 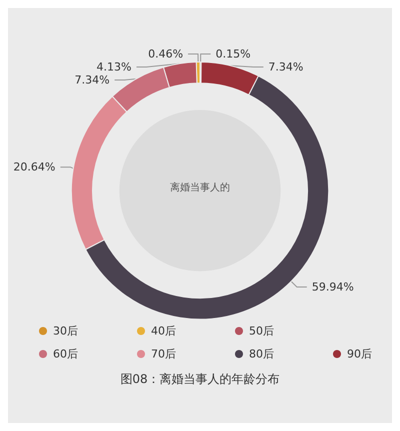 I want to click on data-label: 59.94%, so click(x=333, y=287).